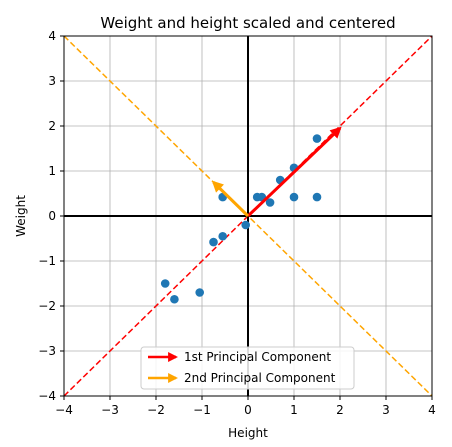 The height and width of the screenshot is (447, 452). I want to click on principal-component-arrows, so click(276, 172).